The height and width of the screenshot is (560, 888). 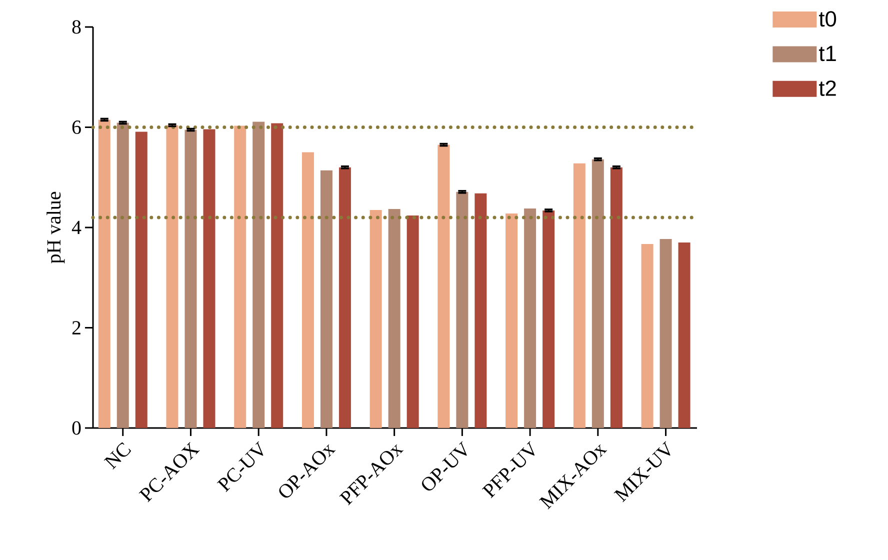 What do you see at coordinates (76, 127) in the screenshot?
I see `y-tick-label: 6` at bounding box center [76, 127].